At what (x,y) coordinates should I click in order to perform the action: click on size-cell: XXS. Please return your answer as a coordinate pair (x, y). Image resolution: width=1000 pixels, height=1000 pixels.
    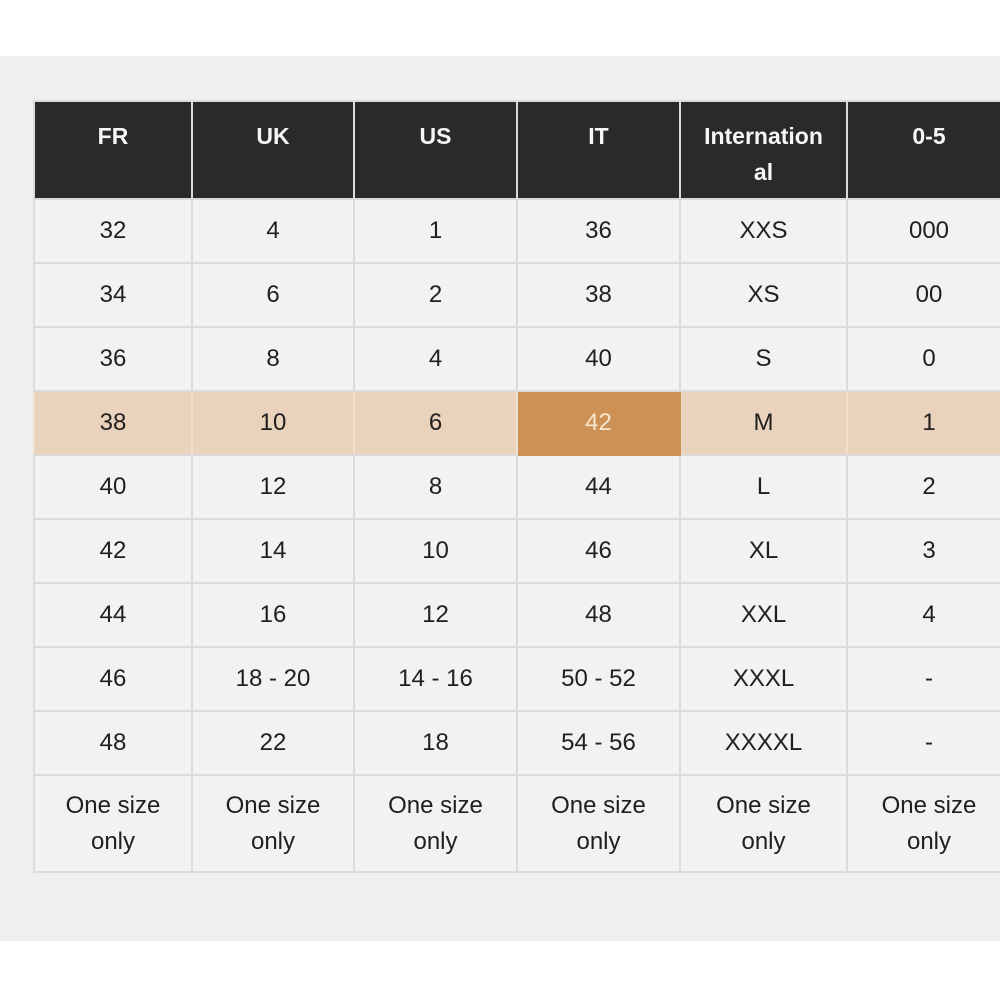
    Looking at the image, I should click on (763, 231).